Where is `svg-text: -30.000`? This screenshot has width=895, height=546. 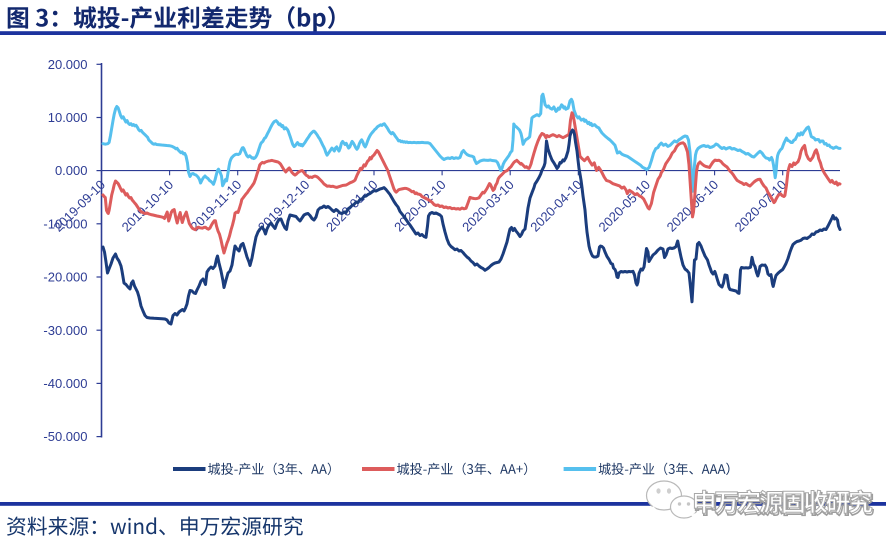
svg-text: -30.000 is located at coordinates (65, 330).